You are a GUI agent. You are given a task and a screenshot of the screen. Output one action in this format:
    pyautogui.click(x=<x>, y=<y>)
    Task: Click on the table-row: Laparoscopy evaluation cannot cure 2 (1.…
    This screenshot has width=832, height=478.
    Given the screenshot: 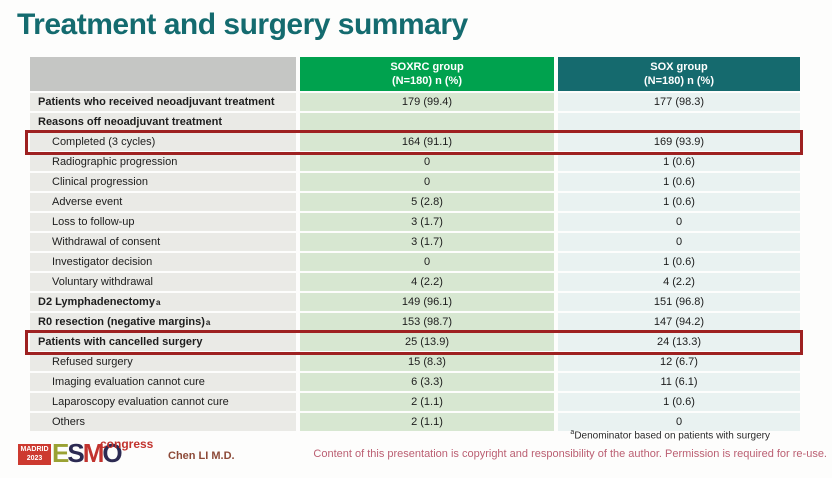 What is the action you would take?
    pyautogui.click(x=415, y=402)
    